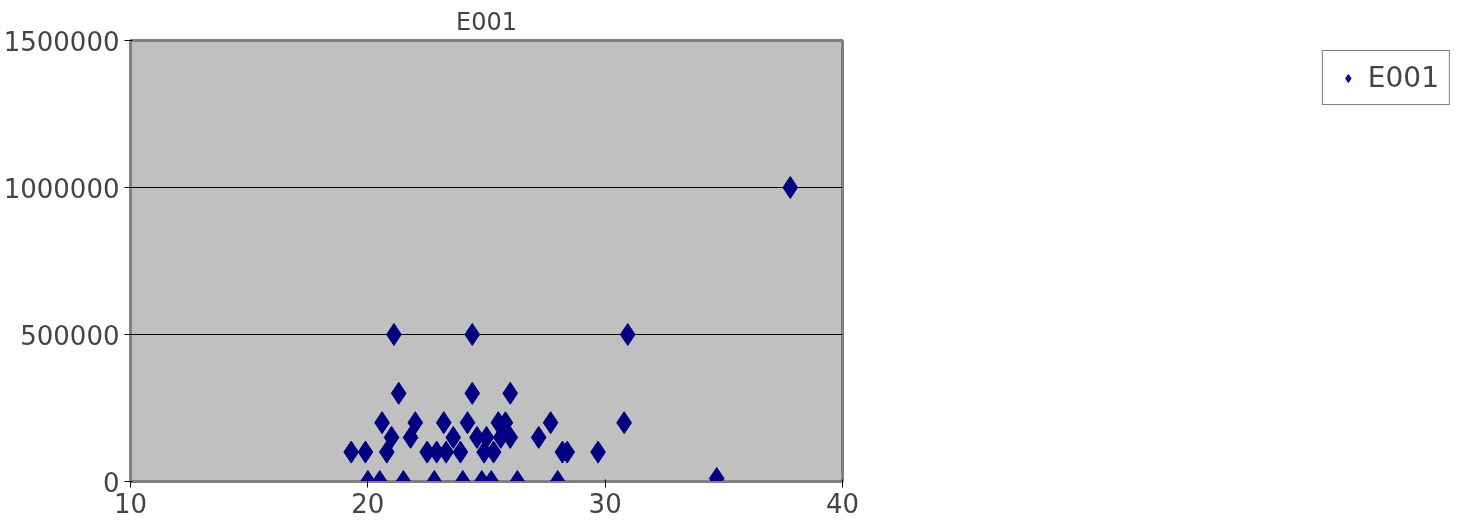  What do you see at coordinates (70, 335) in the screenshot?
I see `y-tick-label: 500000` at bounding box center [70, 335].